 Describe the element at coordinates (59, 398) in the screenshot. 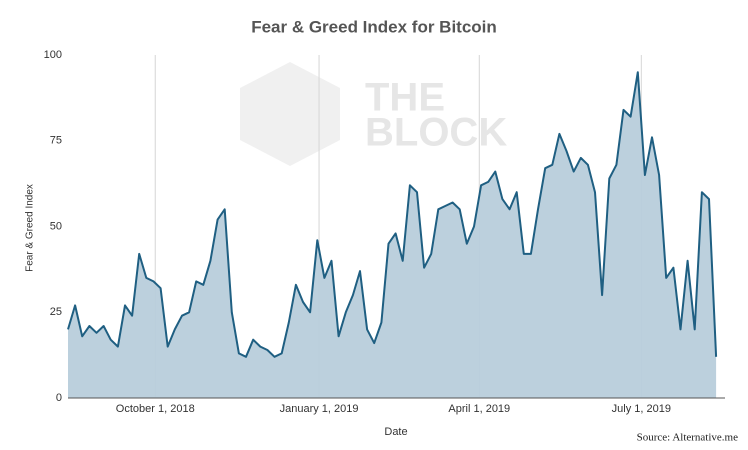

I see `y-tick-label: 0` at that location.